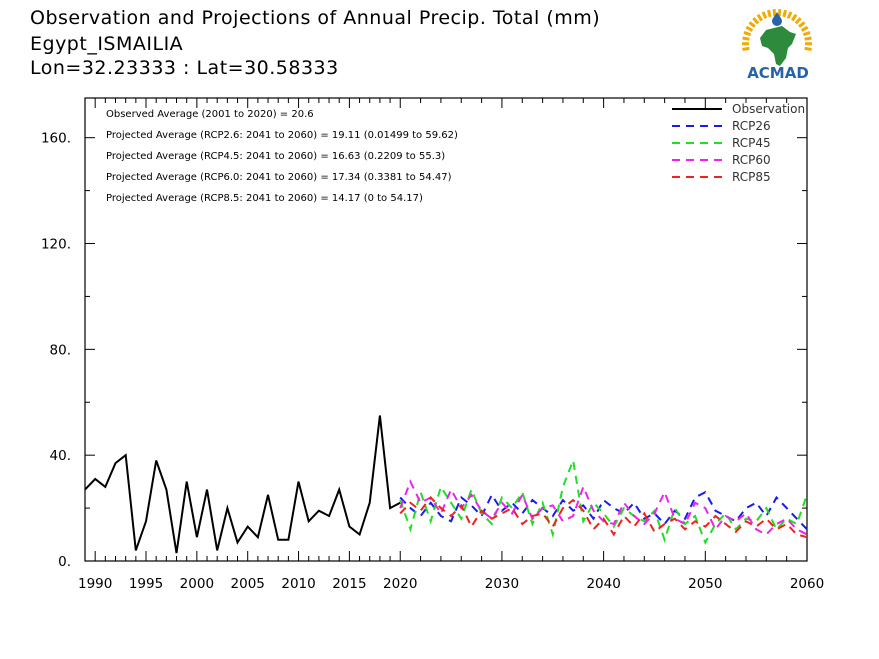 The width and height of the screenshot is (879, 659). Describe the element at coordinates (778, 73) in the screenshot. I see `logo-text: ACMAD` at that location.